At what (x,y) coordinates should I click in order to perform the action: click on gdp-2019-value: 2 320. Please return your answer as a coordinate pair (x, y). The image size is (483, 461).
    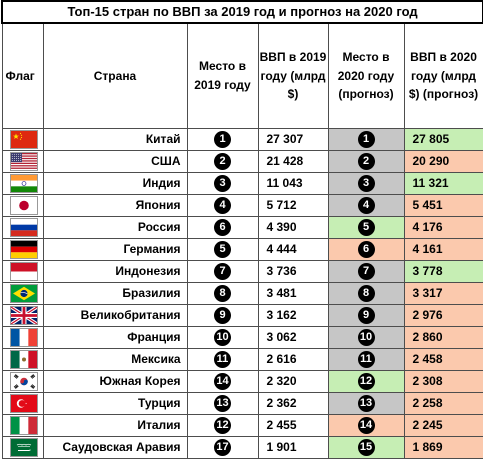
    Looking at the image, I should click on (293, 381).